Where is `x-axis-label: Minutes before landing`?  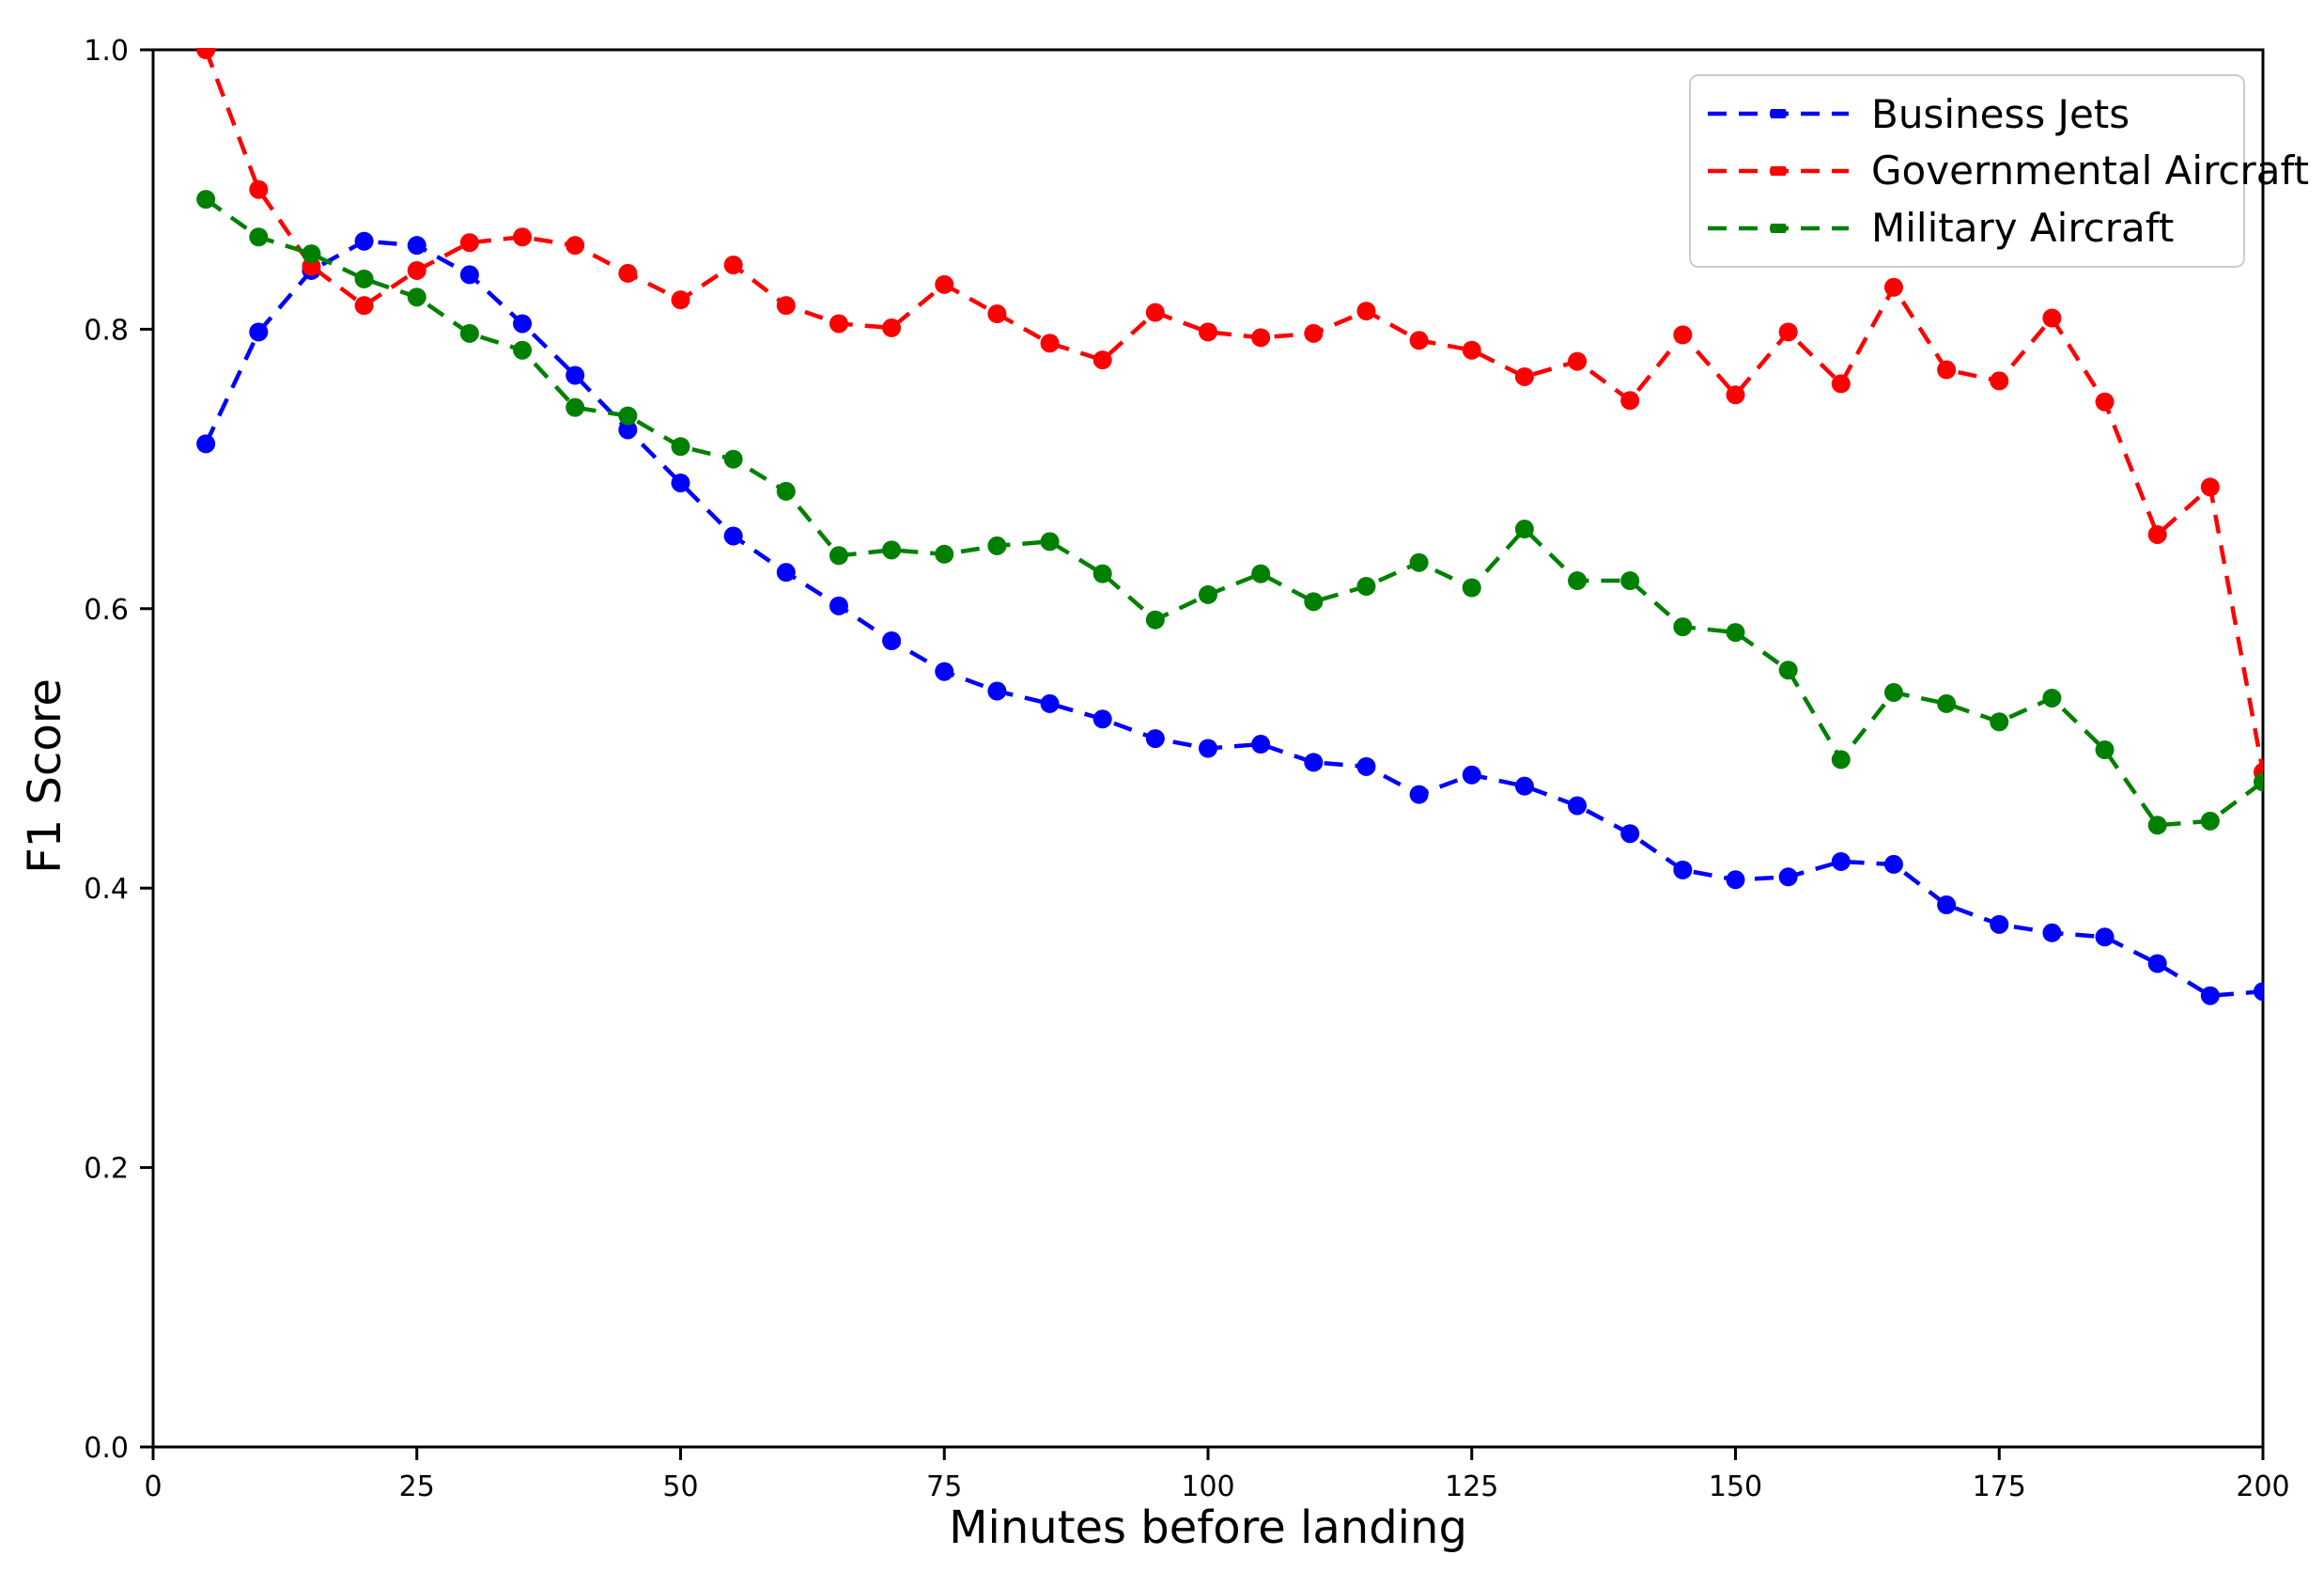 x-axis-label: Minutes before landing is located at coordinates (1208, 1527).